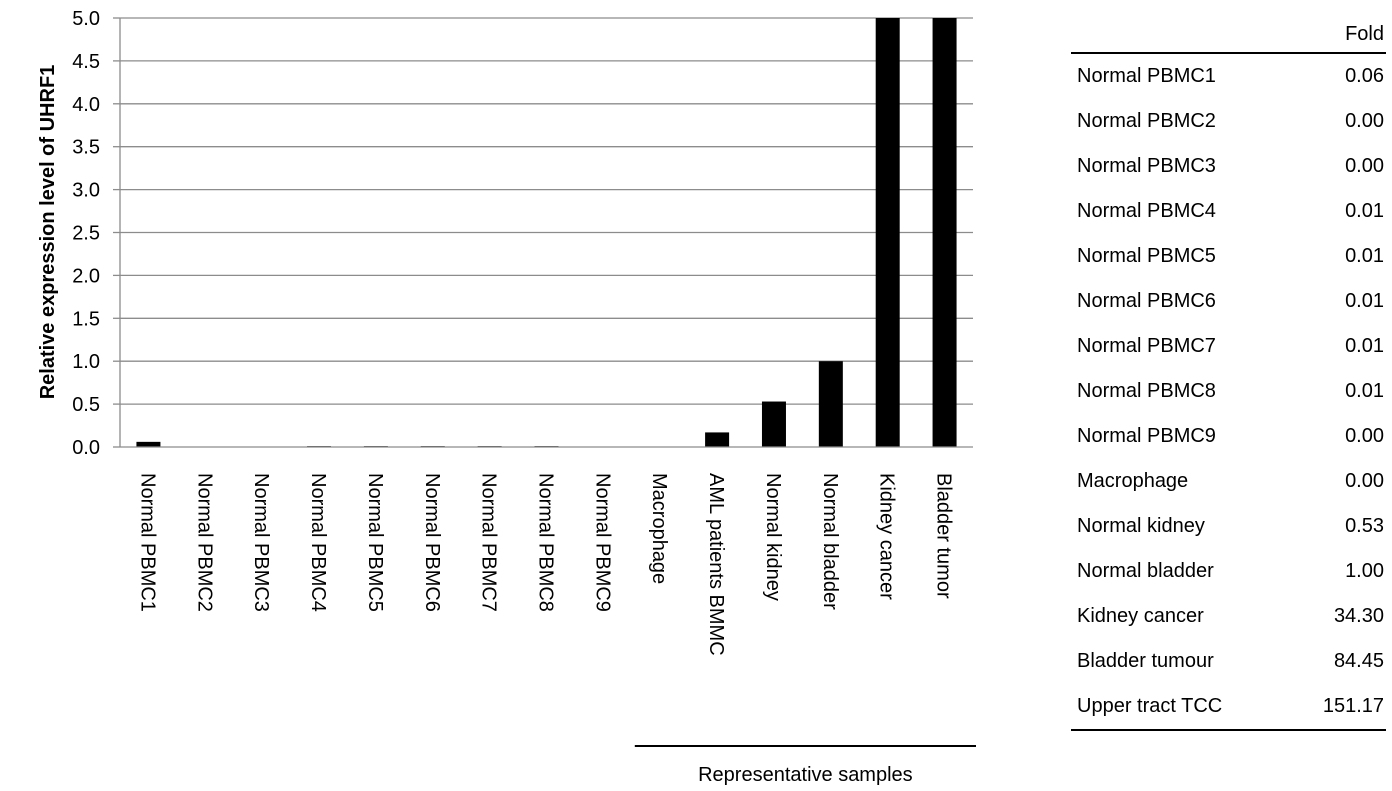  What do you see at coordinates (1228, 526) in the screenshot?
I see `table-row: Normal kidney 0.53` at bounding box center [1228, 526].